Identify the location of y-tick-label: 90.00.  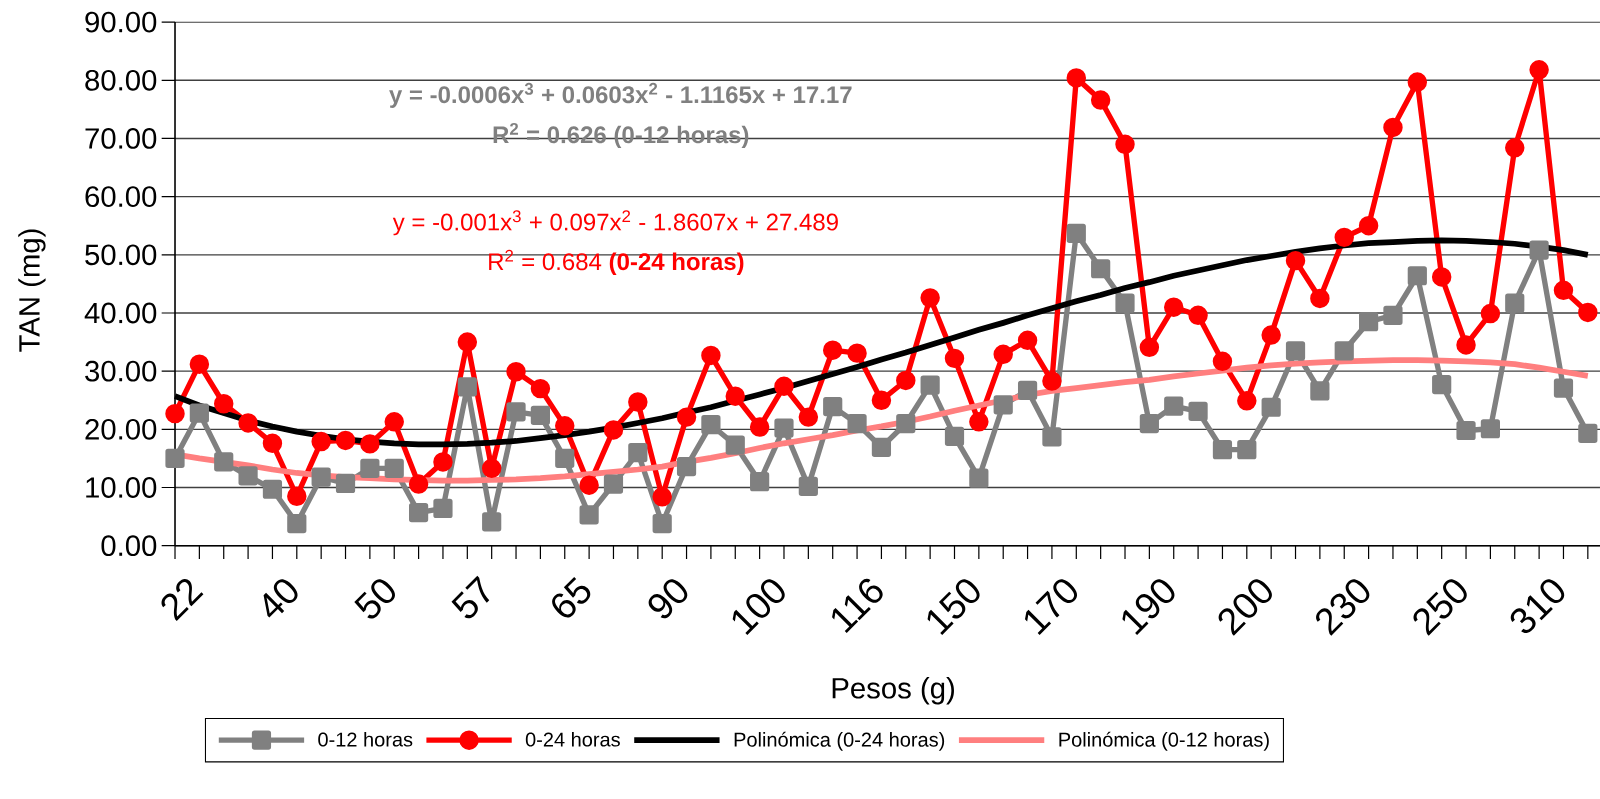
(121, 22).